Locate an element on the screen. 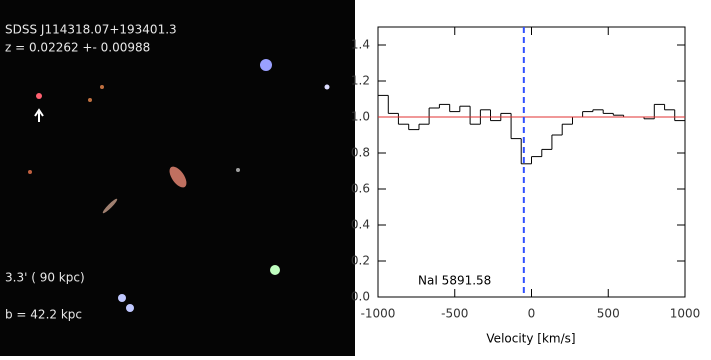 Image resolution: width=711 pixels, height=360 pixels. y-tick-label: 0.8 is located at coordinates (360, 153).